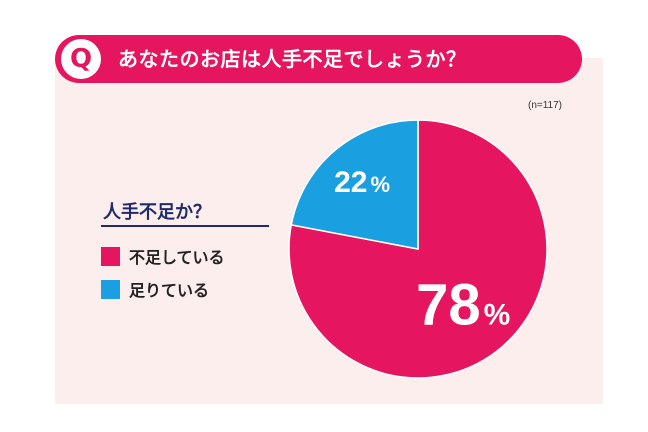 This screenshot has width=648, height=432. I want to click on question-badge: Q, so click(81, 59).